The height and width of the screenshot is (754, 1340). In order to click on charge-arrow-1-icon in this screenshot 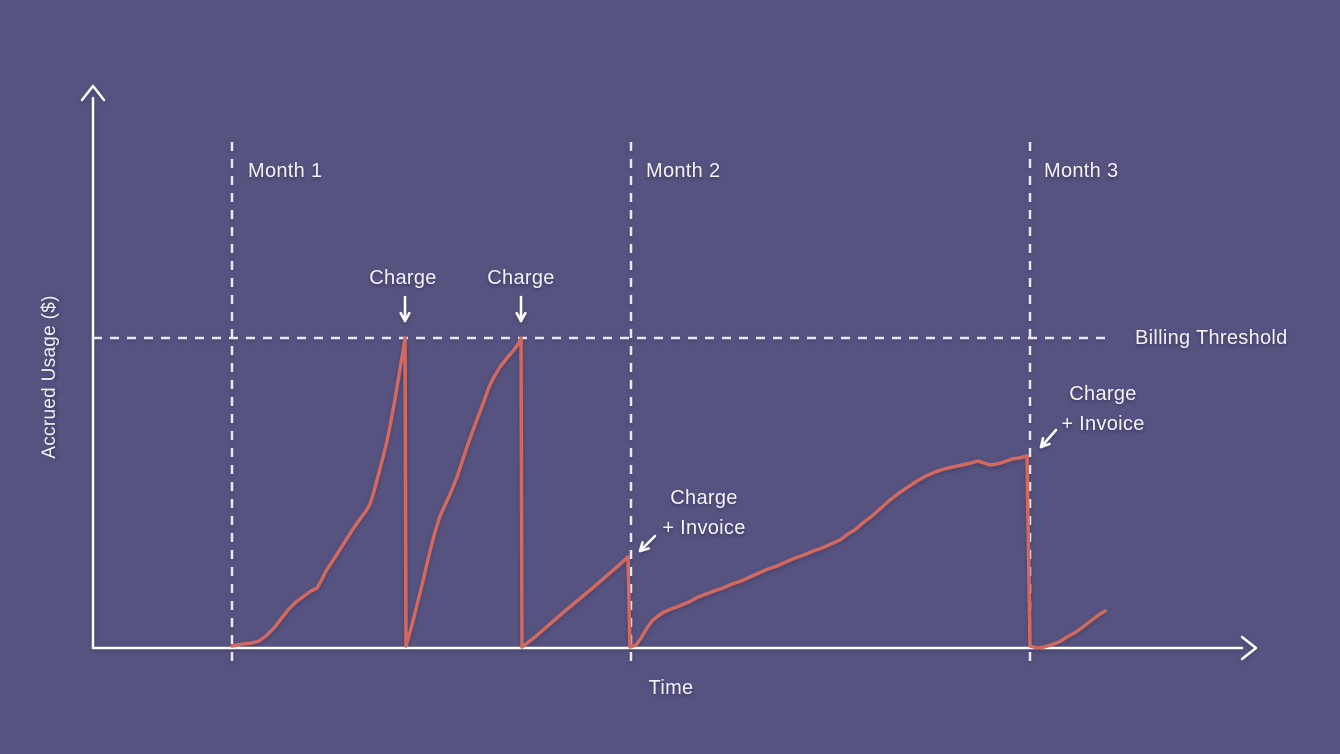, I will do `click(405, 309)`.